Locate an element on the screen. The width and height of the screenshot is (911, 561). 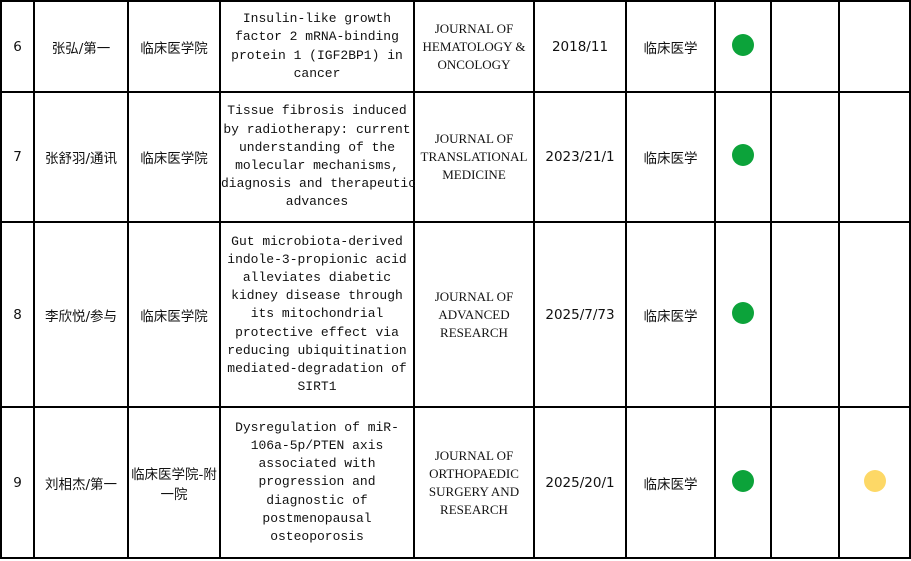
volume-cell: 2025/7/73 is located at coordinates (580, 314).